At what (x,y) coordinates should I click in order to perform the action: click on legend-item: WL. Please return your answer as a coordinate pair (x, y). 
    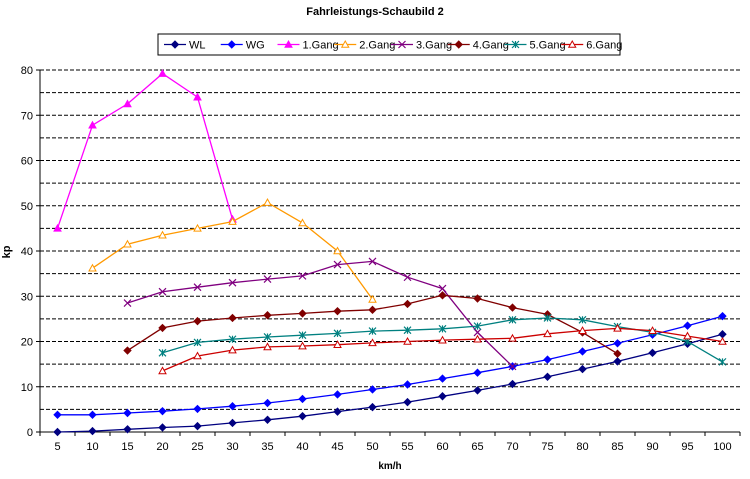
    Looking at the image, I should click on (185, 46).